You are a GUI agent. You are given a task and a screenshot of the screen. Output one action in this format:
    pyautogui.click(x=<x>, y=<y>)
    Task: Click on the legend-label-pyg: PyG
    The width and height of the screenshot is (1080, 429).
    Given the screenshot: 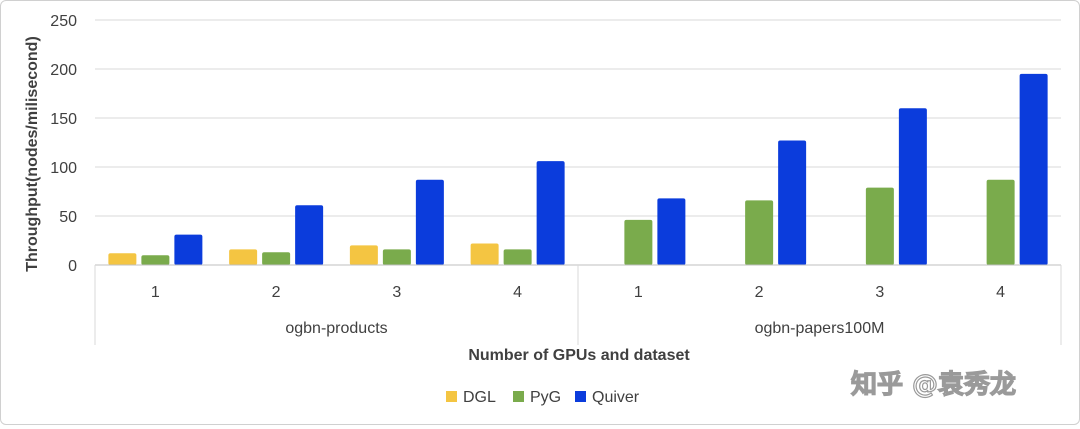 What is the action you would take?
    pyautogui.click(x=545, y=397)
    